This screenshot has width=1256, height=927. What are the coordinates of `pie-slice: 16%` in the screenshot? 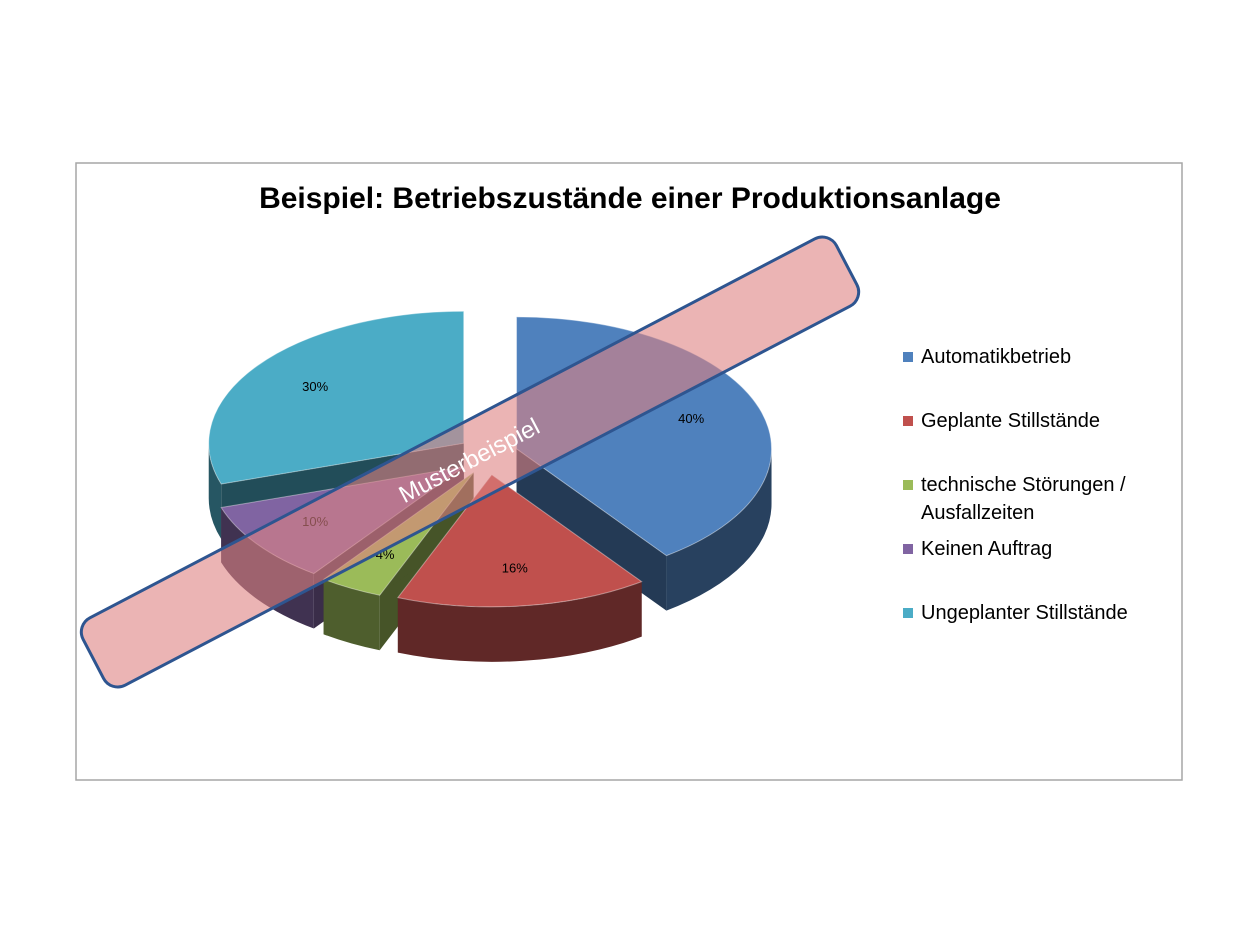 It's located at (520, 568).